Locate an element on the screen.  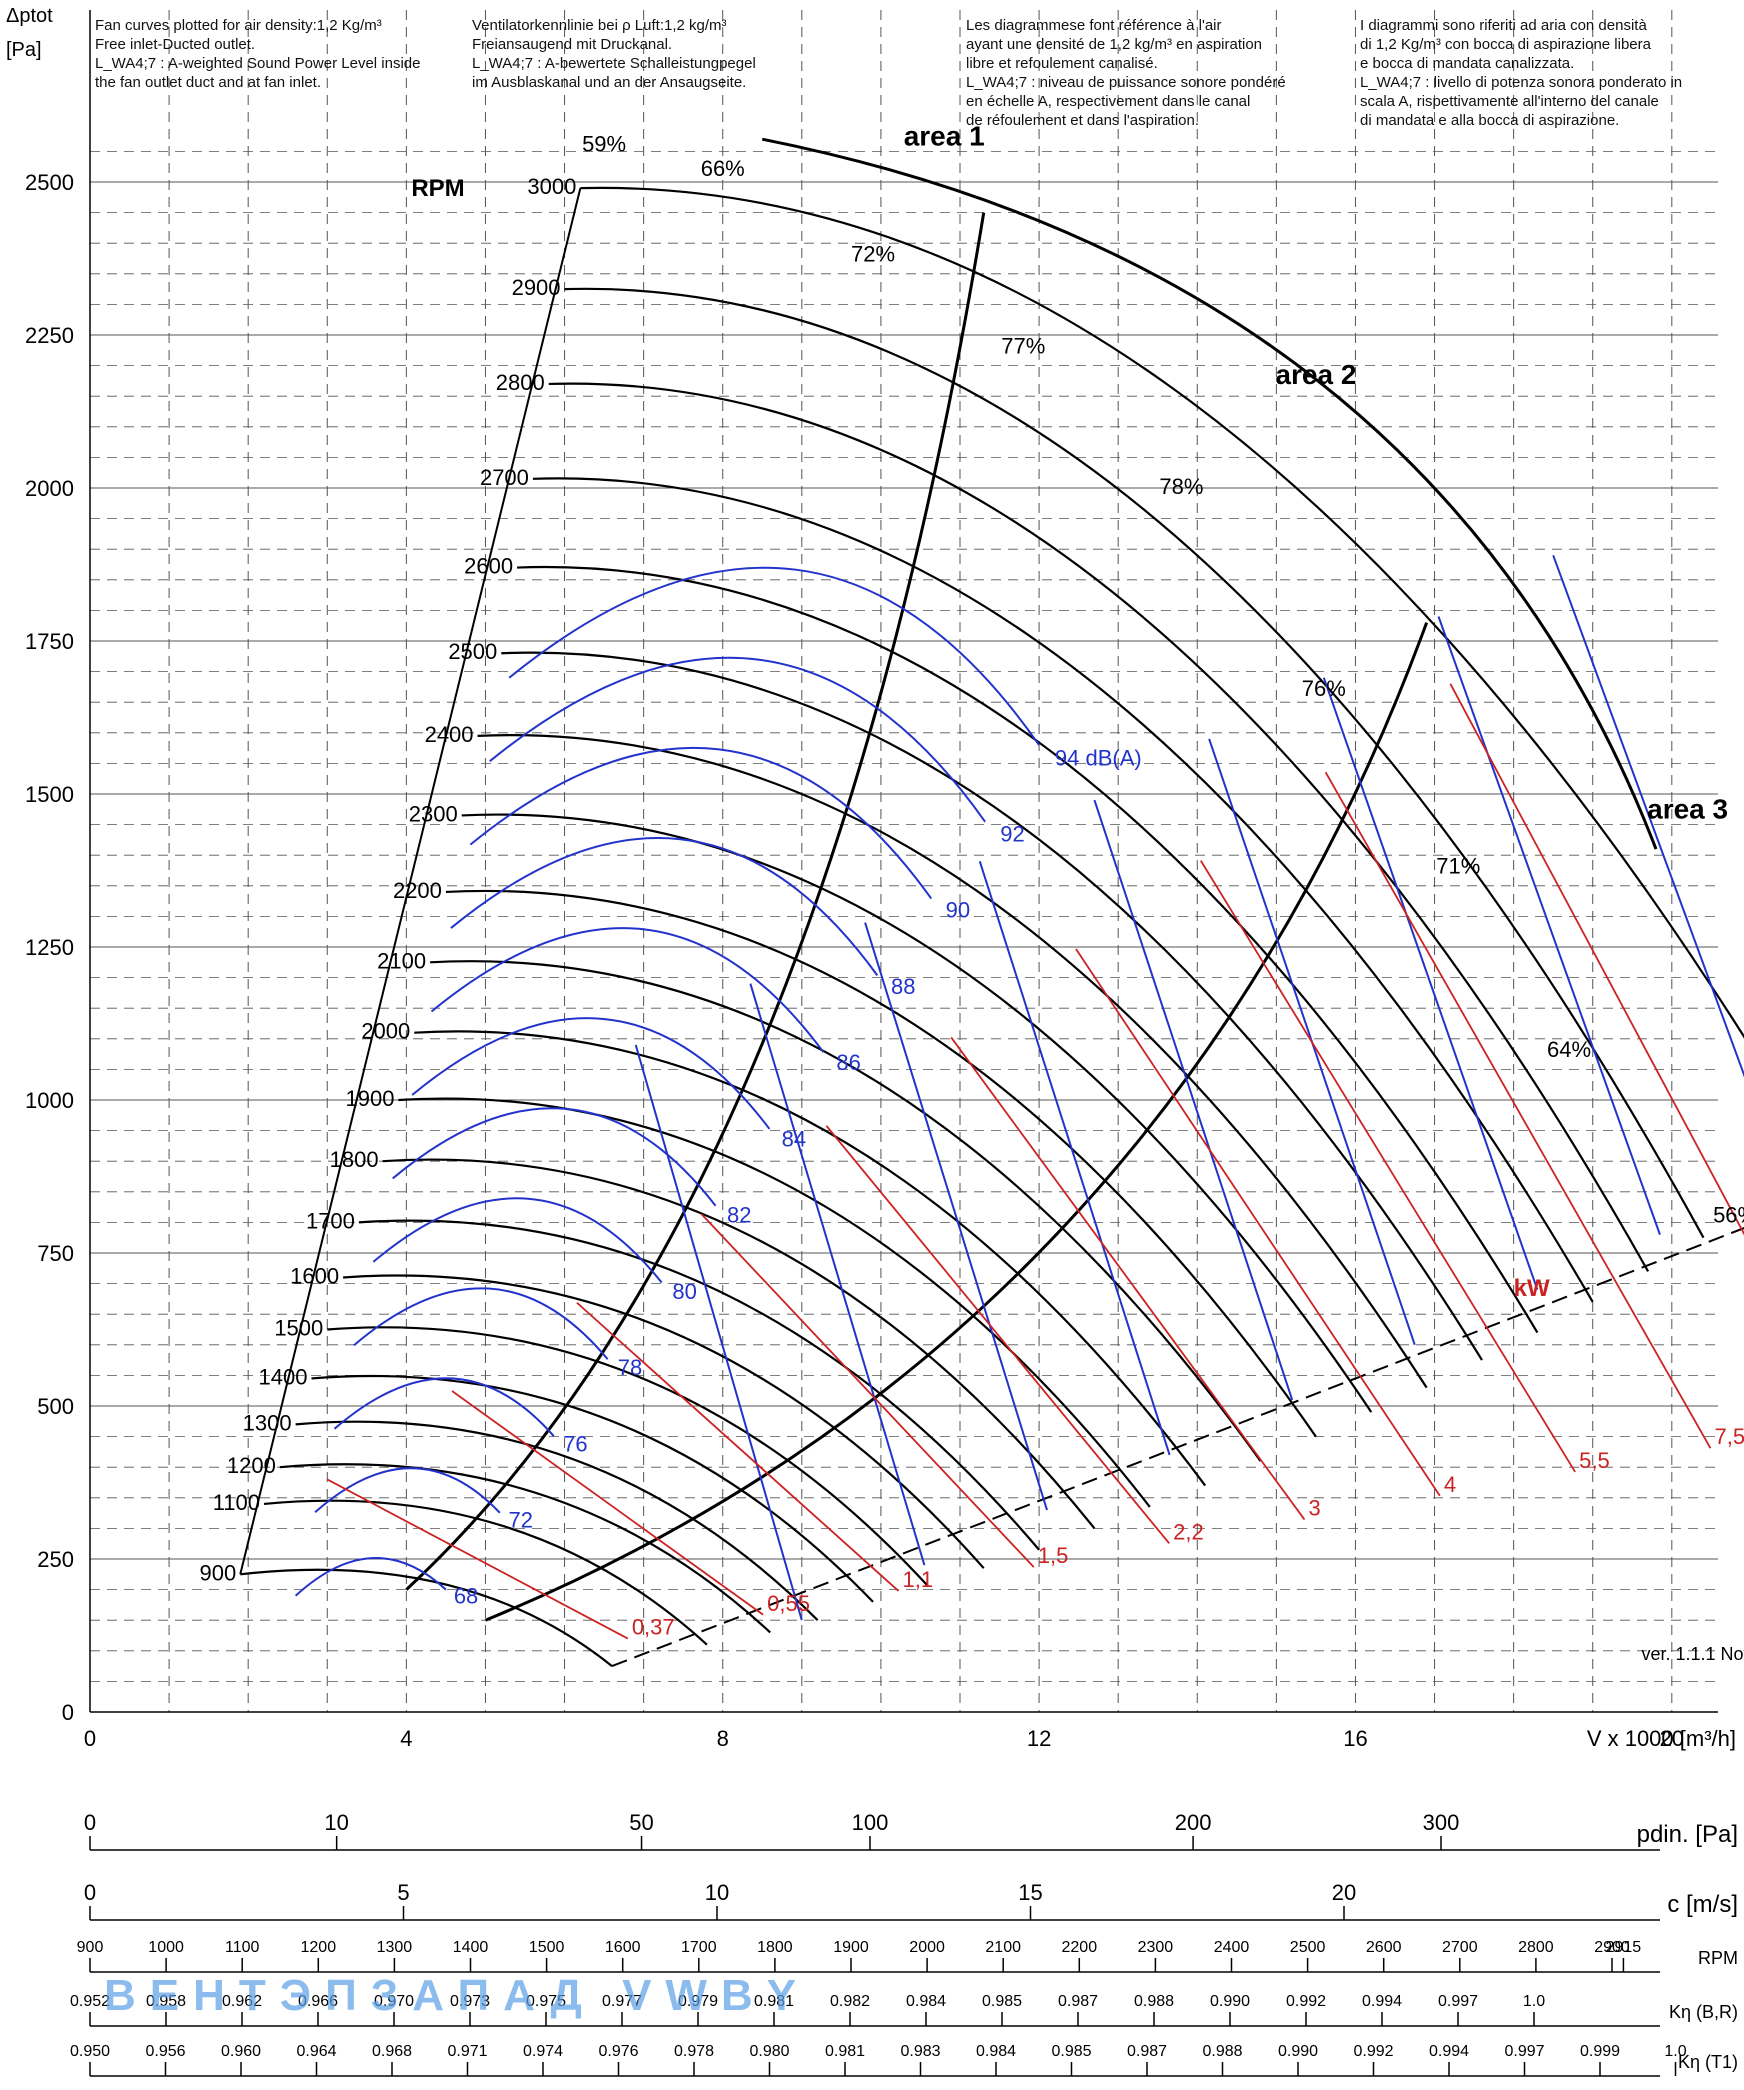
envelope-bottom is located at coordinates (1177, 1447).